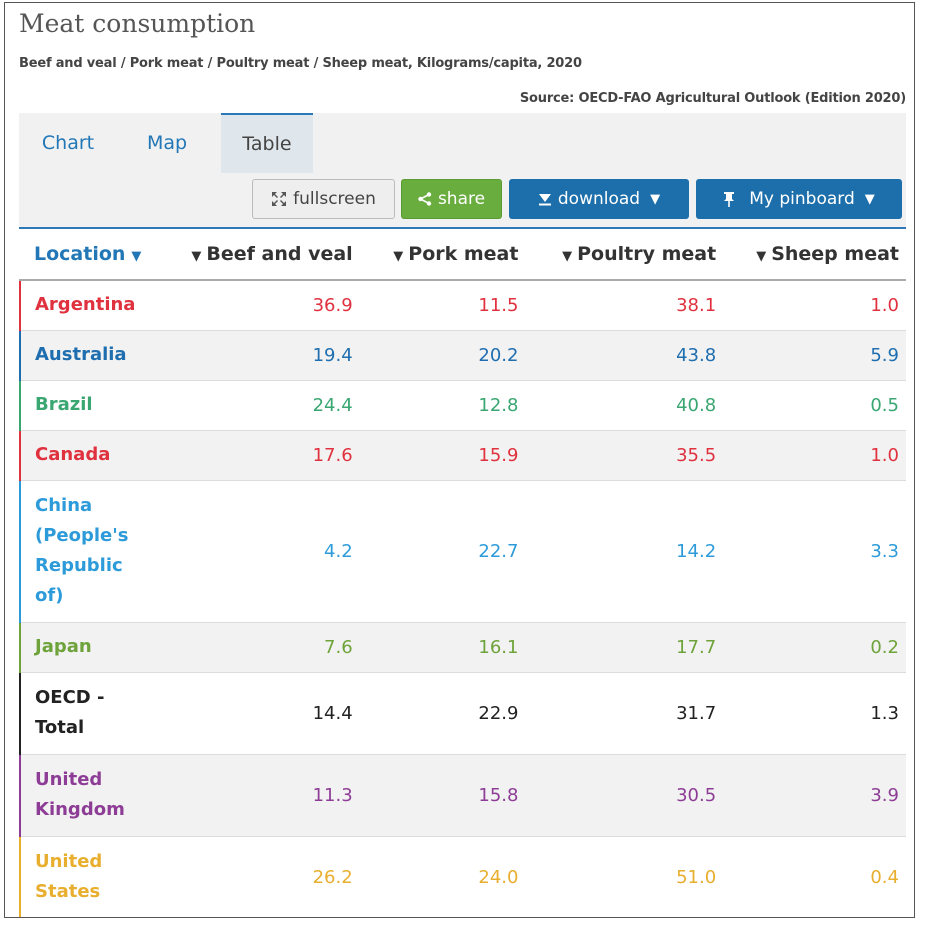 Image resolution: width=926 pixels, height=926 pixels. I want to click on pinboard-label: My pinboard, so click(802, 199).